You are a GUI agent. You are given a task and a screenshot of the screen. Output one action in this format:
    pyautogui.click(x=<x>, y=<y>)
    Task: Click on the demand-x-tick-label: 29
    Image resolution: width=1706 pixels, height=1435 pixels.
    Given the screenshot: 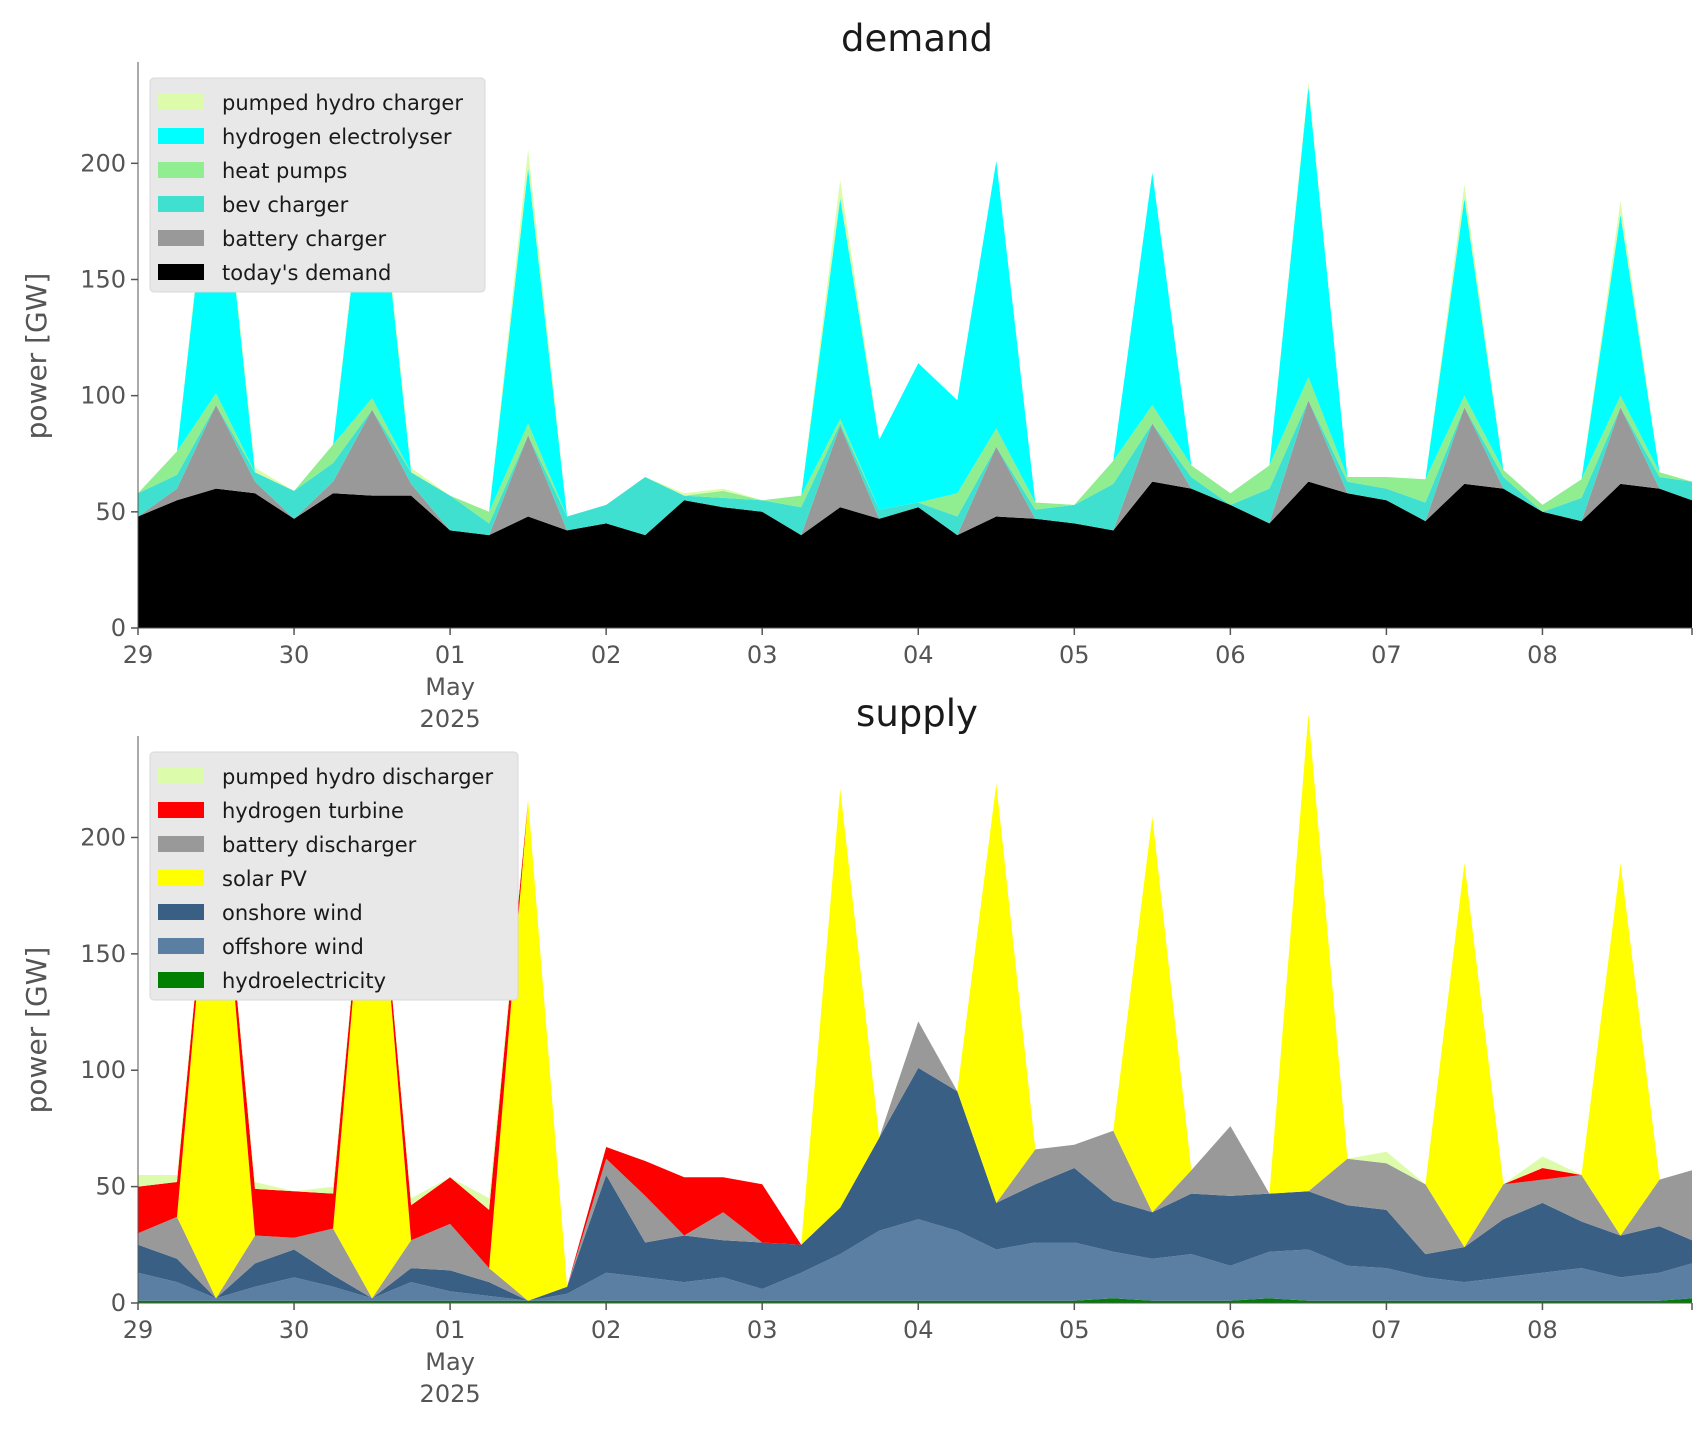 What is the action you would take?
    pyautogui.click(x=138, y=655)
    